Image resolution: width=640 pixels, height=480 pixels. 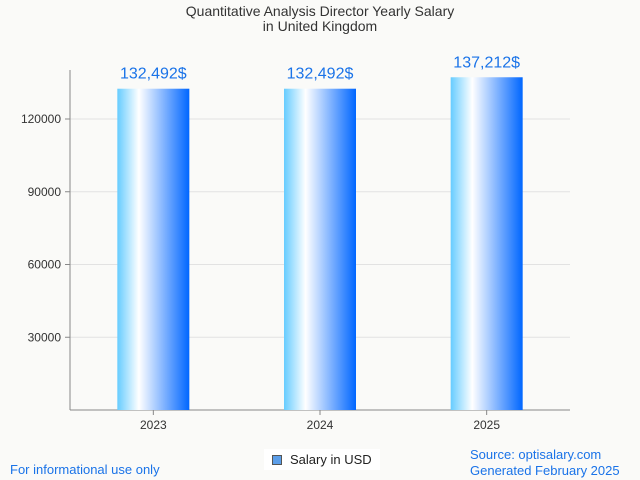 I want to click on y-tick-label: 90000, so click(x=45, y=192).